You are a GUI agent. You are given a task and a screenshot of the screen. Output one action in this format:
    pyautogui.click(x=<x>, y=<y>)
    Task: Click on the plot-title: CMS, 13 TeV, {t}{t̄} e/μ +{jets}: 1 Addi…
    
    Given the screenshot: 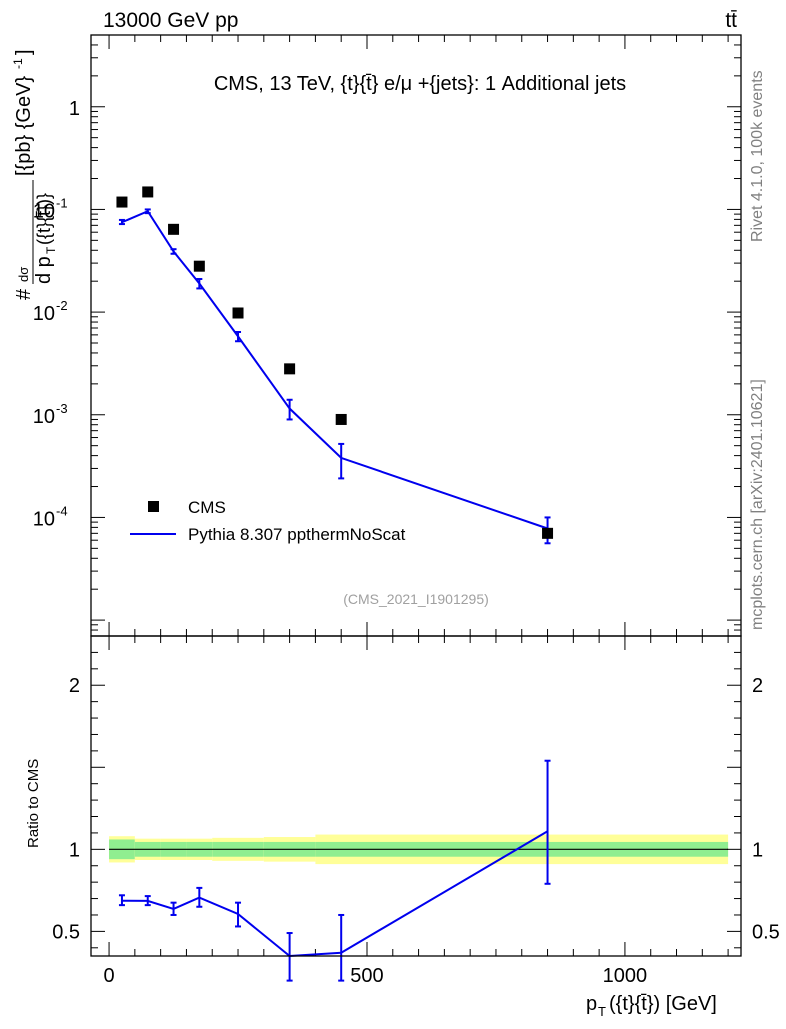 What is the action you would take?
    pyautogui.click(x=420, y=84)
    